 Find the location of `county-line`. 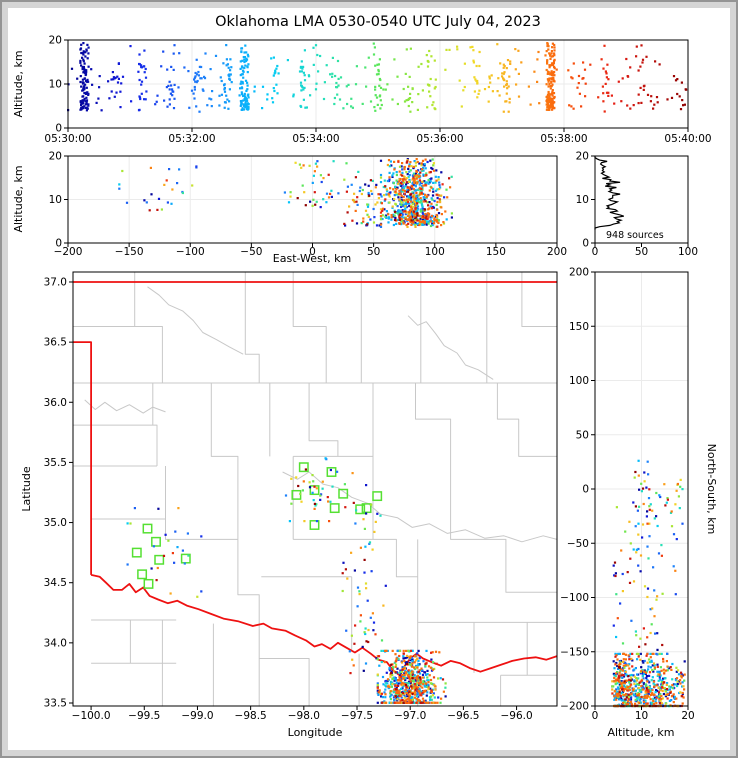

county-line is located at coordinates (323, 420).